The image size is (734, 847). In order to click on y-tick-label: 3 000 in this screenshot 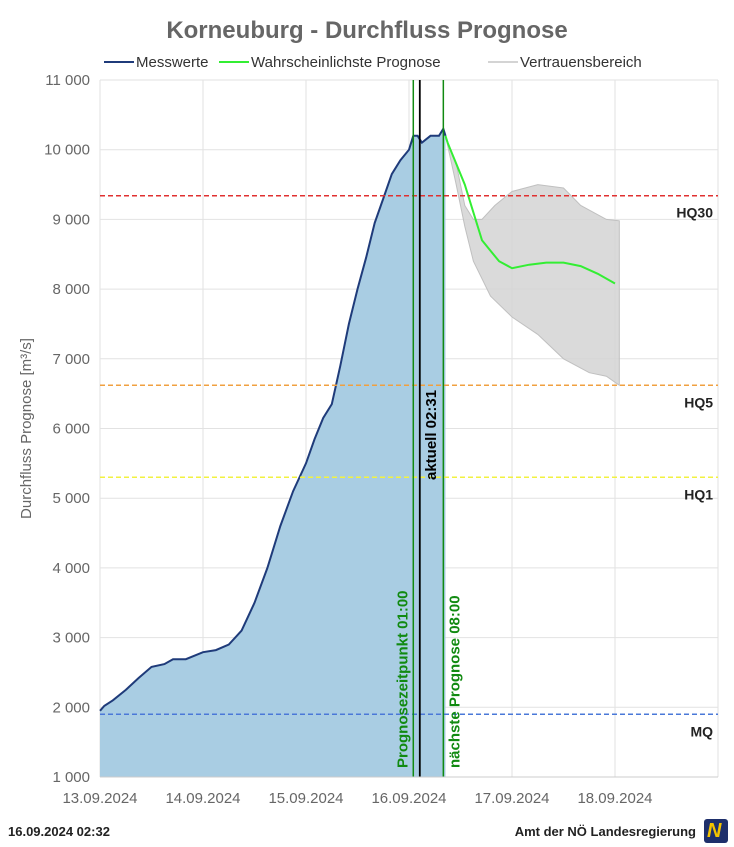, I will do `click(71, 638)`.